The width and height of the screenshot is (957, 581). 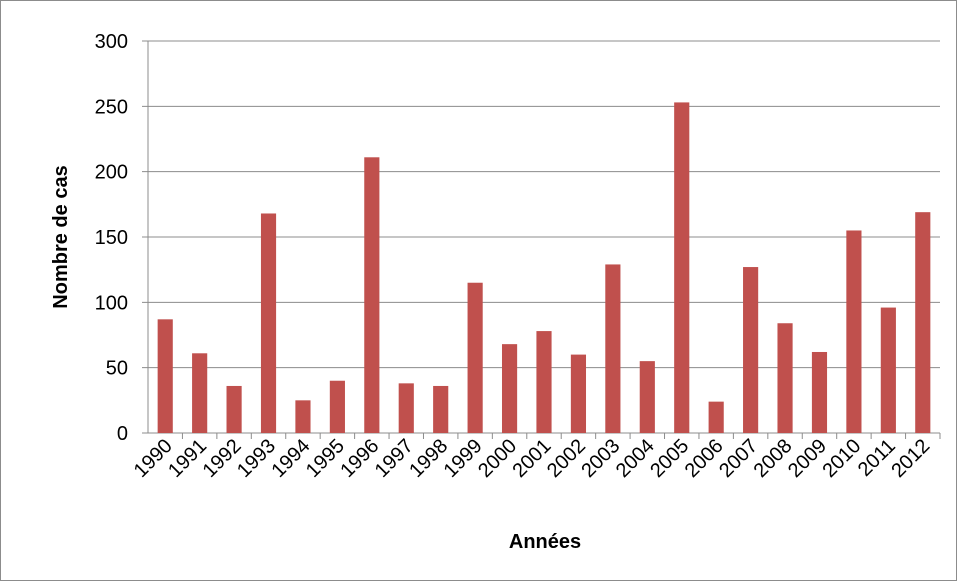 I want to click on x-axis-title: Années, so click(x=545, y=542).